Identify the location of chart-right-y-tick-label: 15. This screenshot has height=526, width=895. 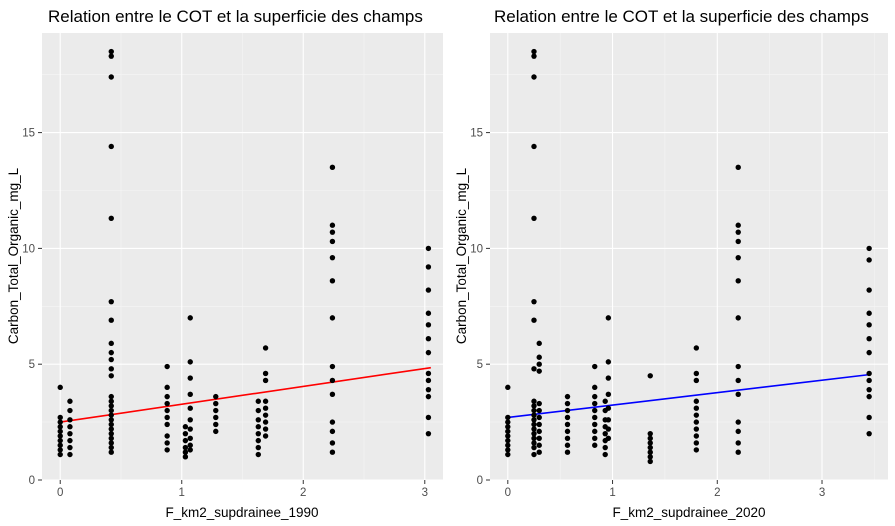
(476, 134).